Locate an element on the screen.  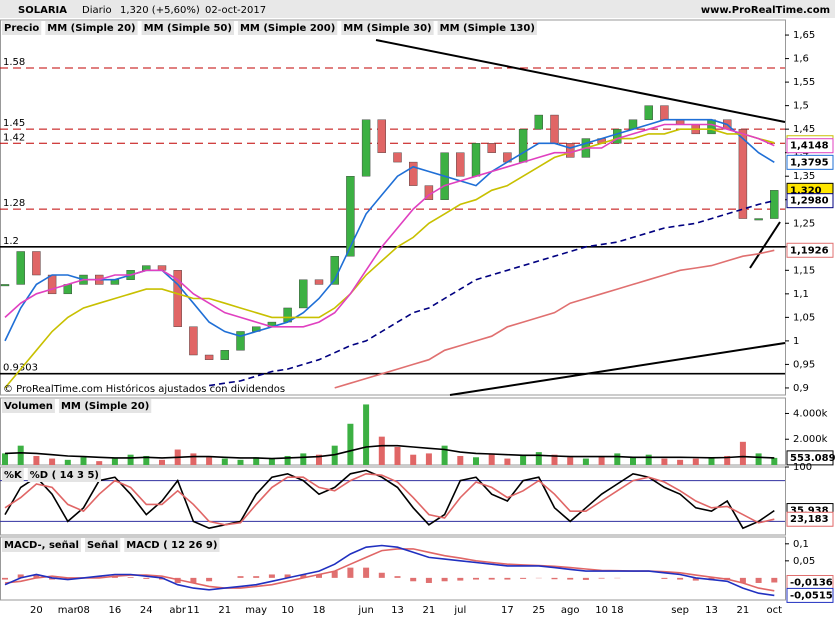
y-tick-label: 1,35 is located at coordinates (804, 176).